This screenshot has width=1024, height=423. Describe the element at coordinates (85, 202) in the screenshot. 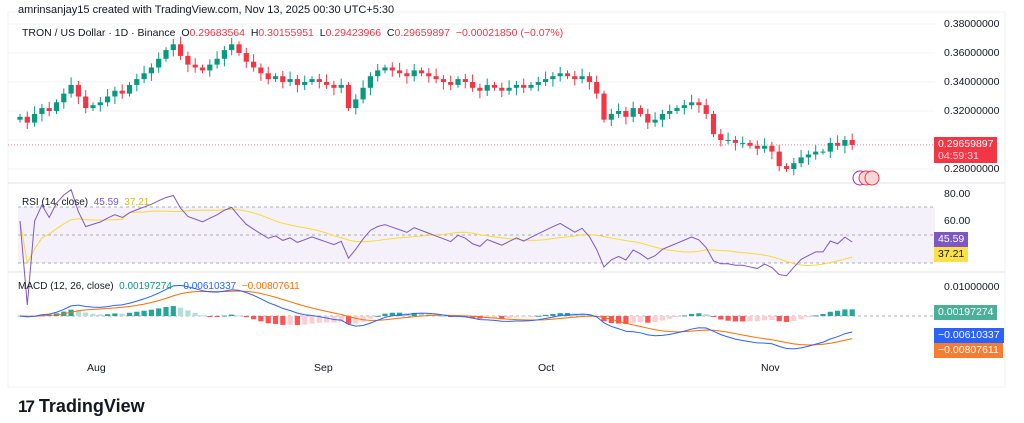

I see `rsi-legend: RSI (14, close) 45.59 37.21` at that location.